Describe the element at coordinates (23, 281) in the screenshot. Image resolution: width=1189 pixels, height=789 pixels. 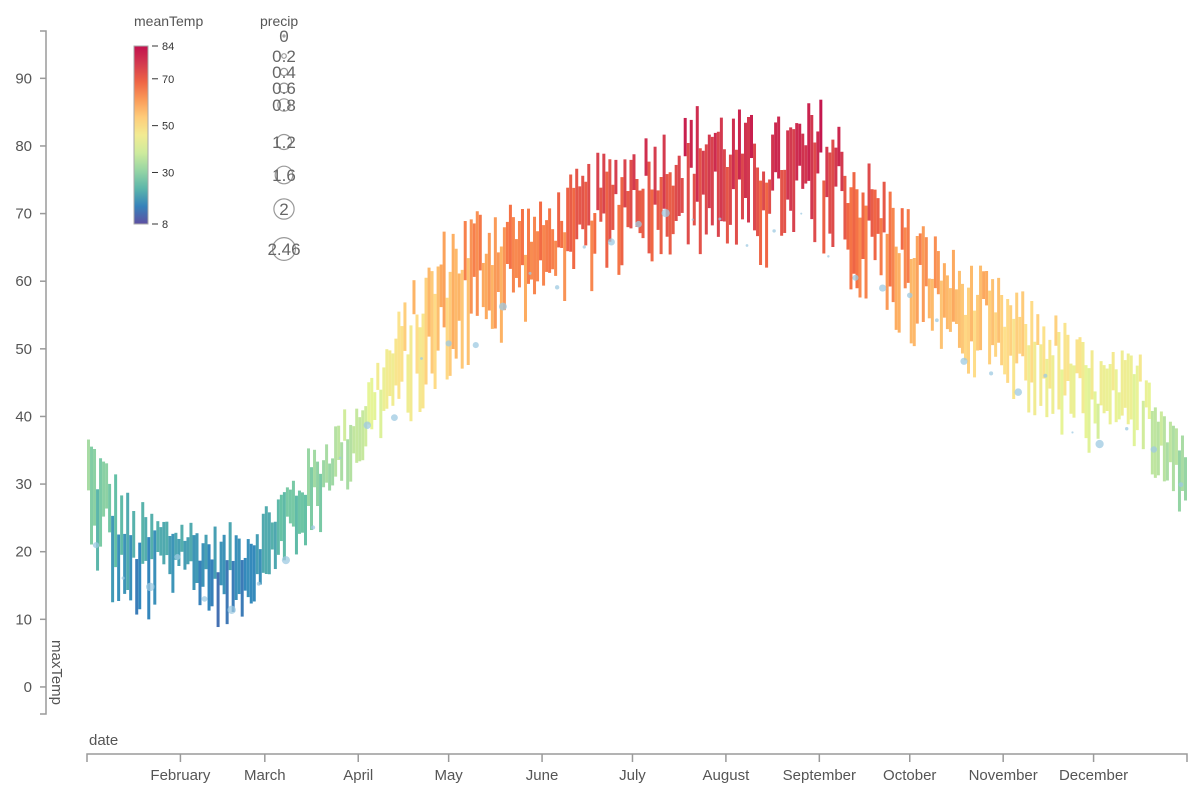
I see `y-tick-label: 60` at that location.